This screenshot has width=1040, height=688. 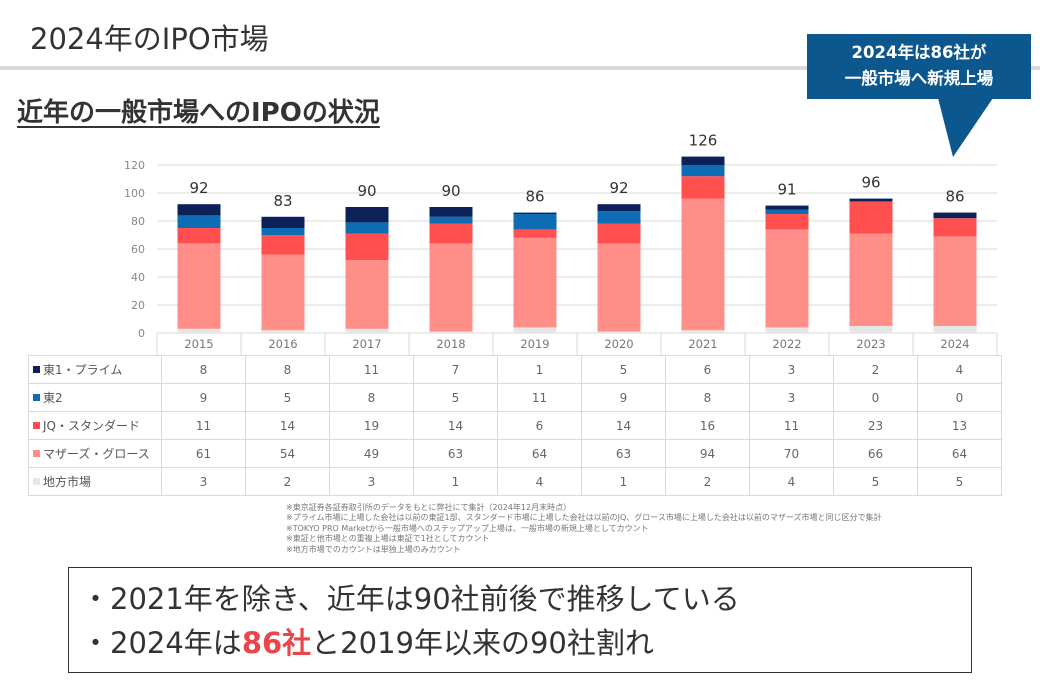 What do you see at coordinates (138, 277) in the screenshot?
I see `y-tick-label: 40` at bounding box center [138, 277].